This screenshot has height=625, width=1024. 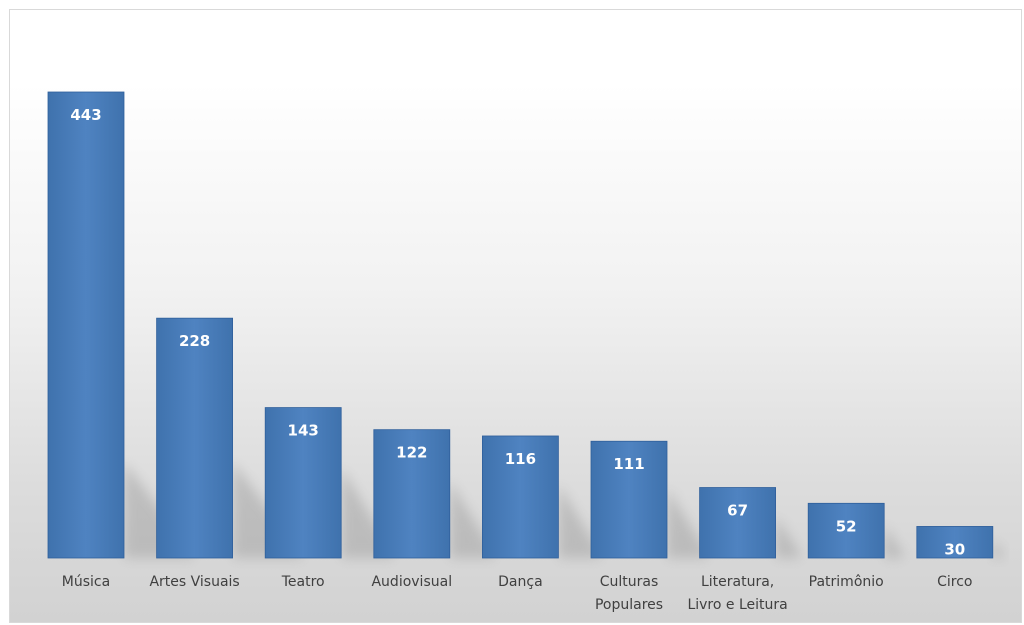 What do you see at coordinates (737, 605) in the screenshot?
I see `category-label: Livro e Leitura` at bounding box center [737, 605].